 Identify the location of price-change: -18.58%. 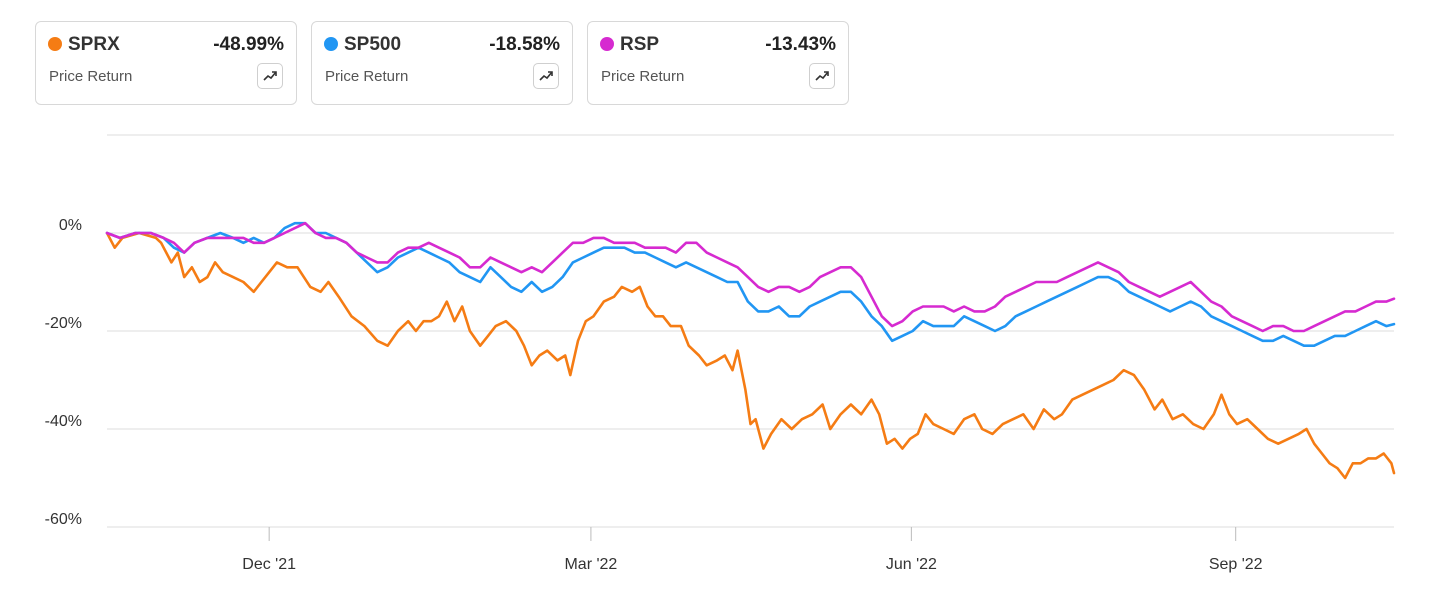
(524, 44).